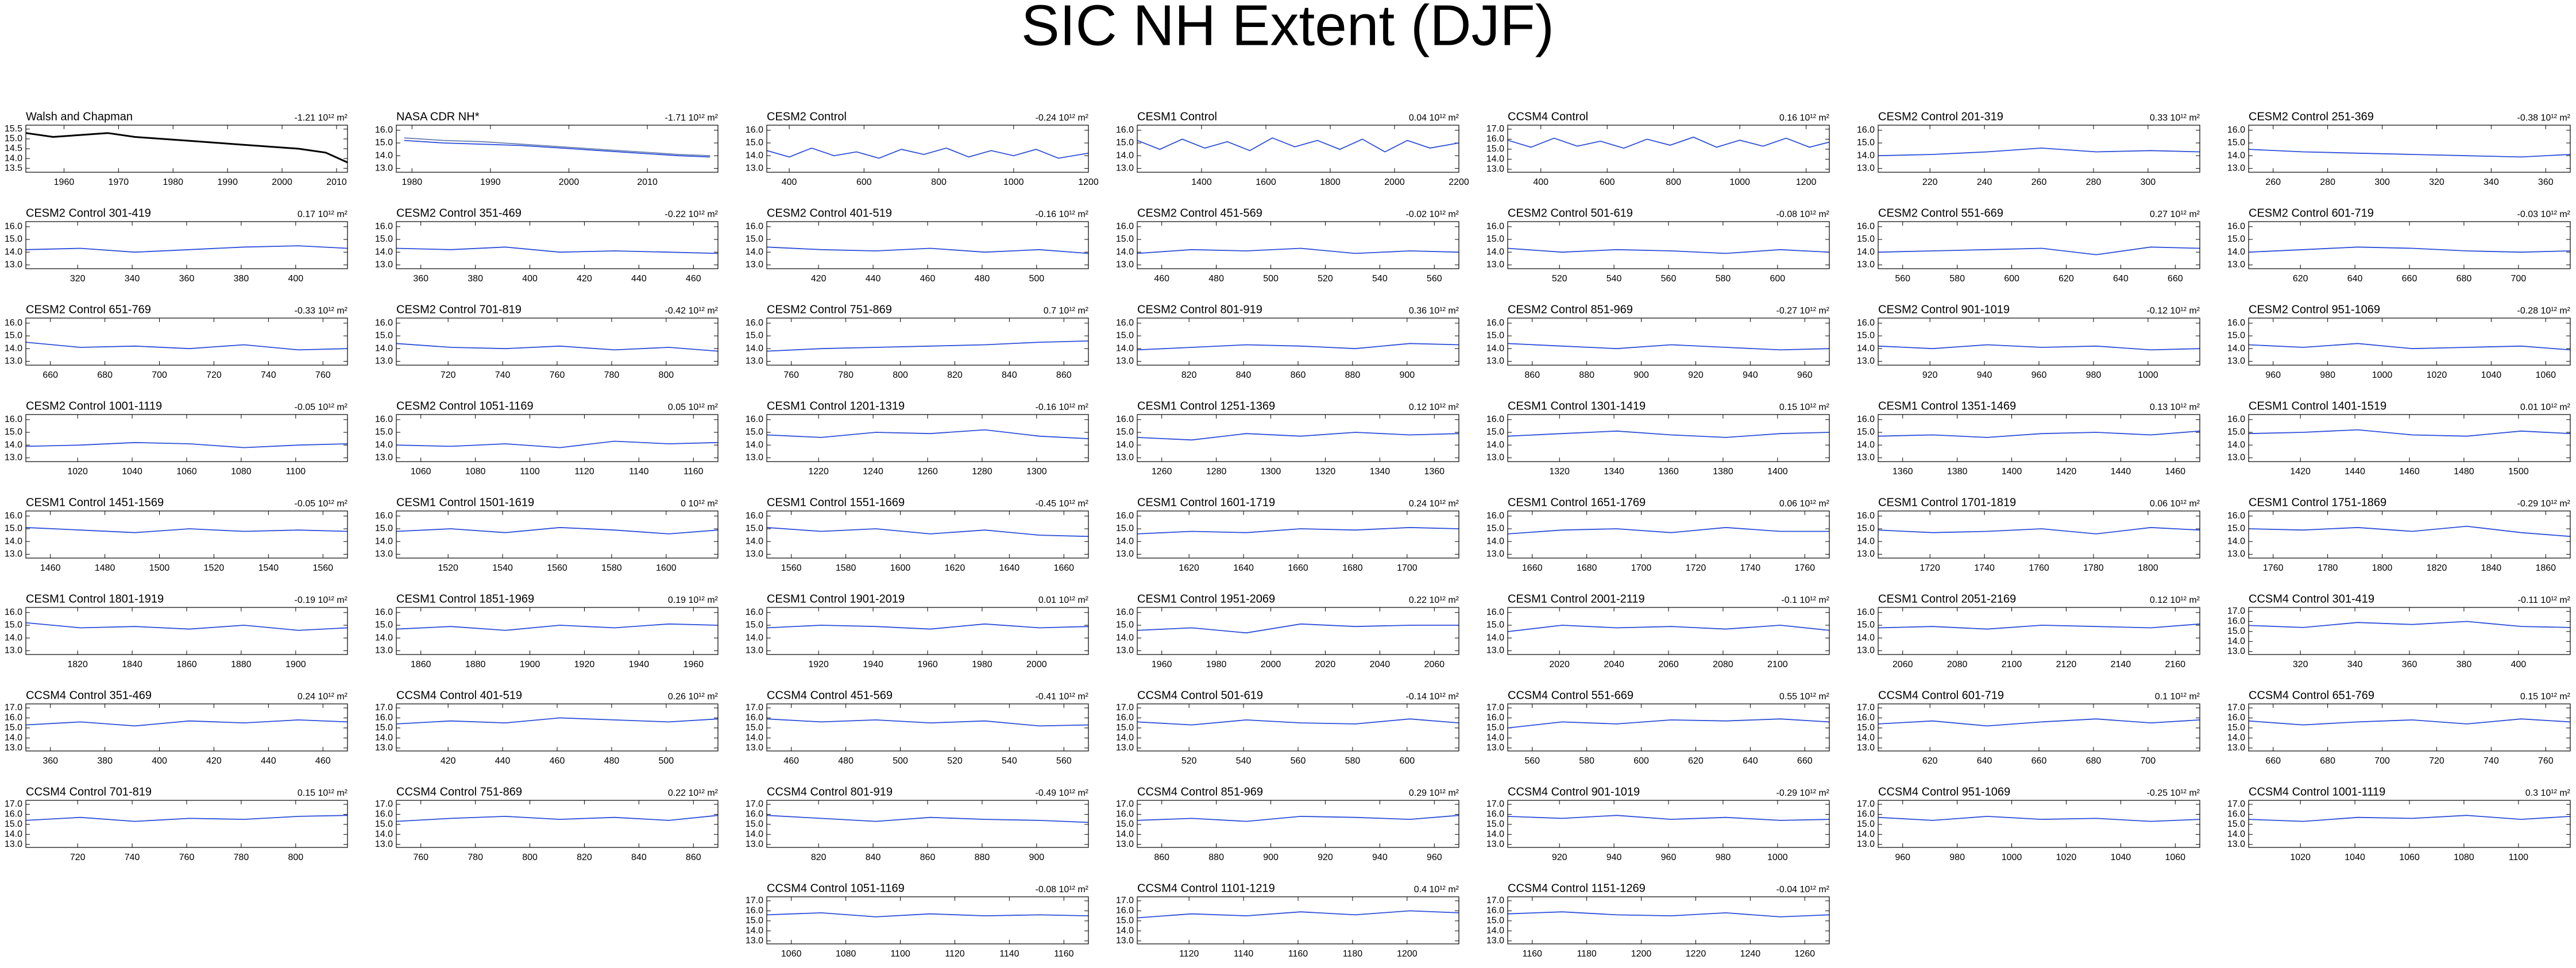 The width and height of the screenshot is (2576, 968). I want to click on x-tick-label: 600, so click(1607, 182).